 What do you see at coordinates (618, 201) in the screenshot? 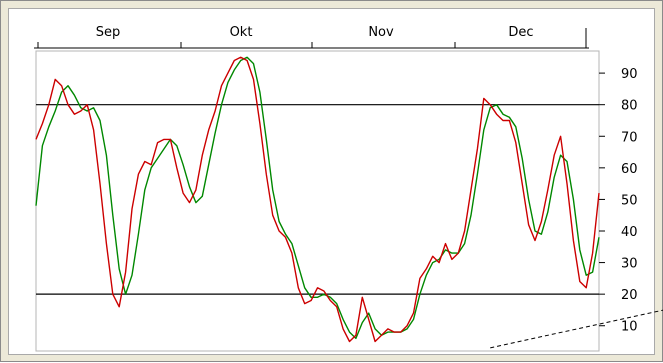
I see `y-axis: 10 20 30 40 50 60 70 80 90` at bounding box center [618, 201].